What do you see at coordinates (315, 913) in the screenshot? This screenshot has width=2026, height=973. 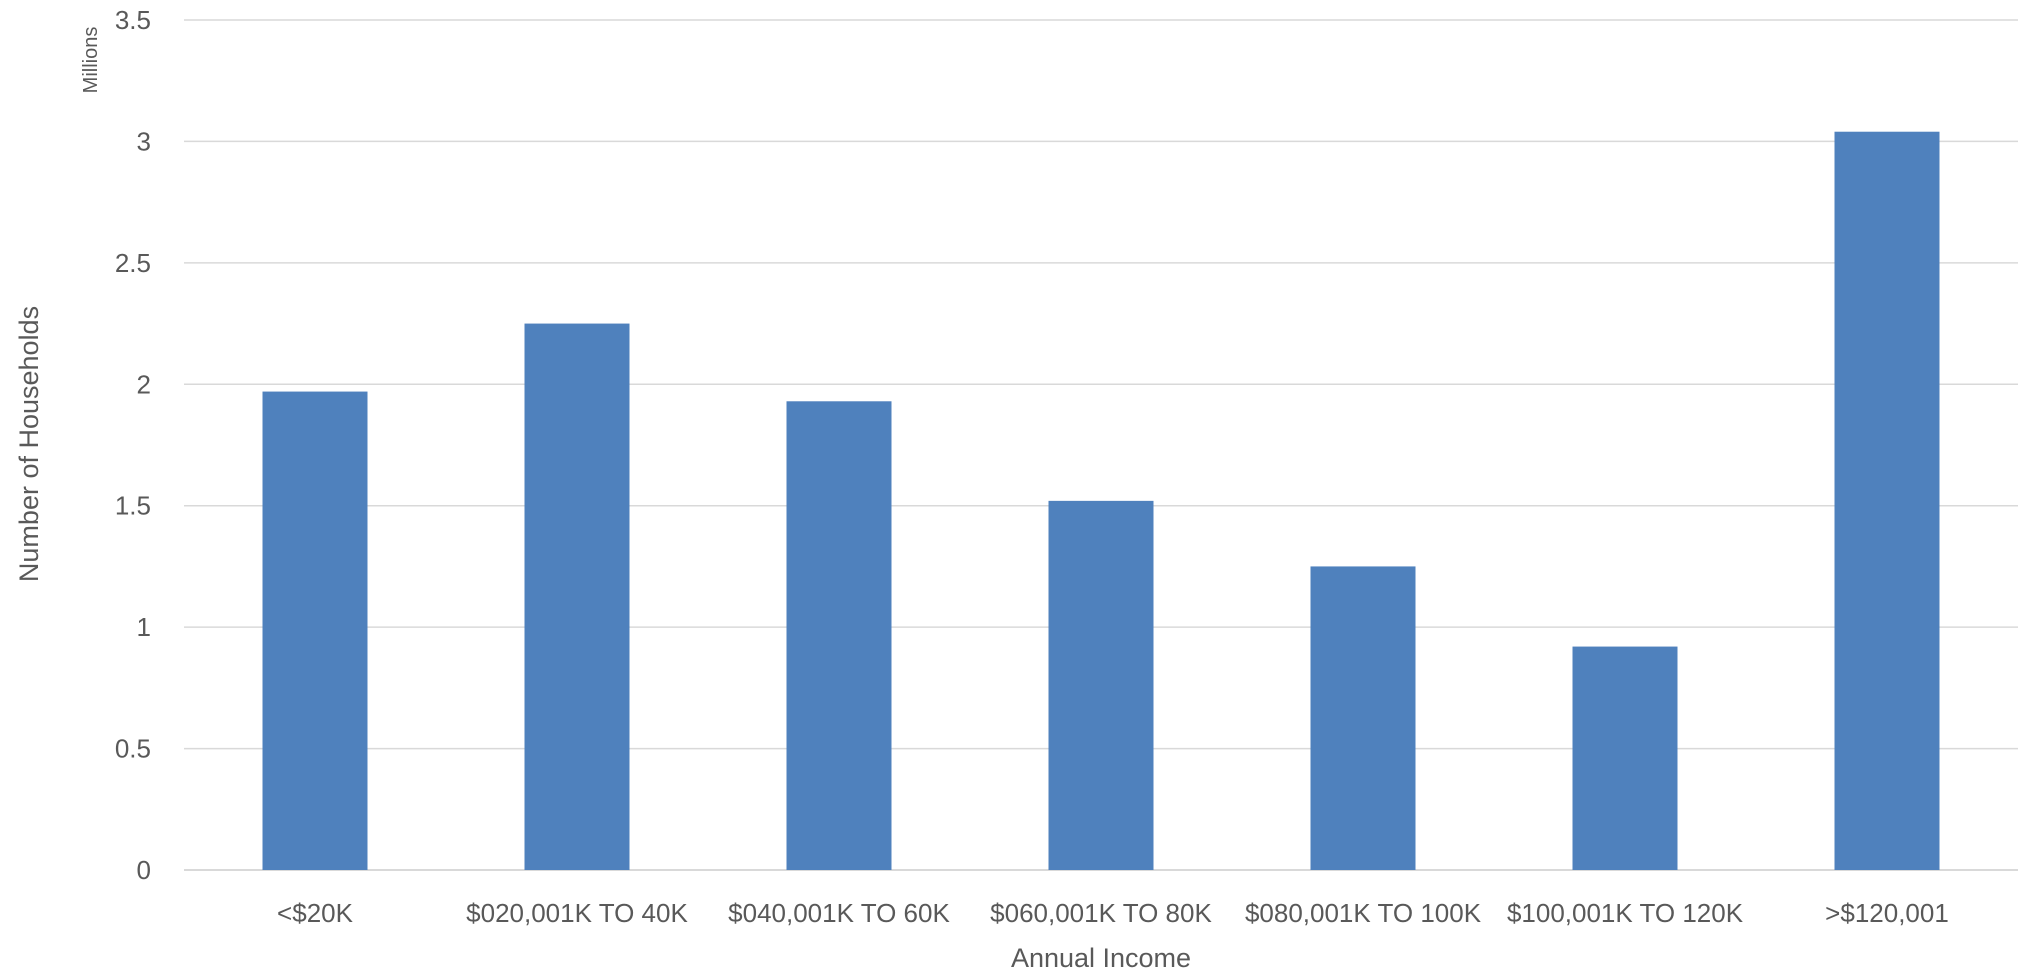 I see `x-tick-label: <$20K` at bounding box center [315, 913].